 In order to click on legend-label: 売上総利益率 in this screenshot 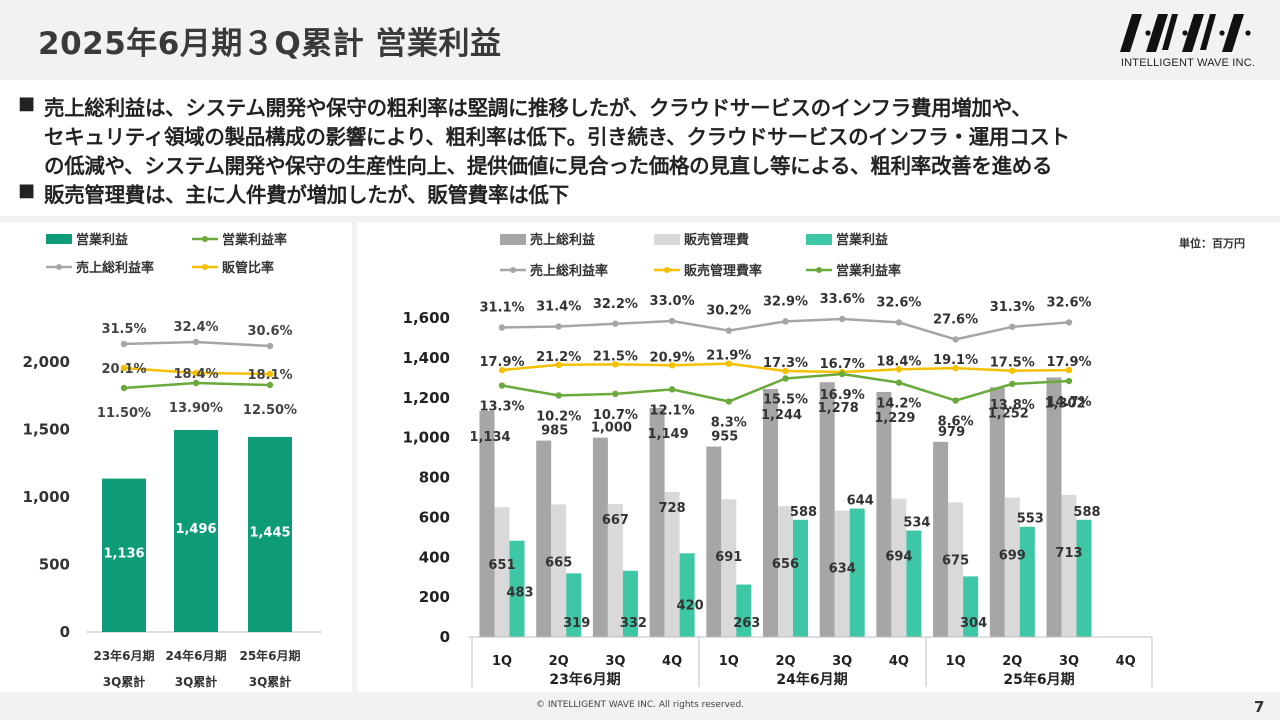, I will do `click(115, 268)`.